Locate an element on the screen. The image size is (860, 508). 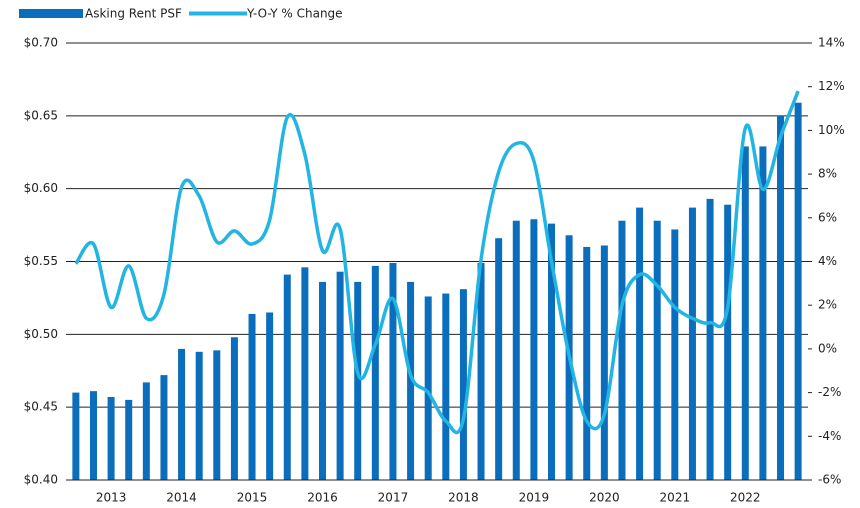
x-tick-label: 2016 is located at coordinates (322, 498).